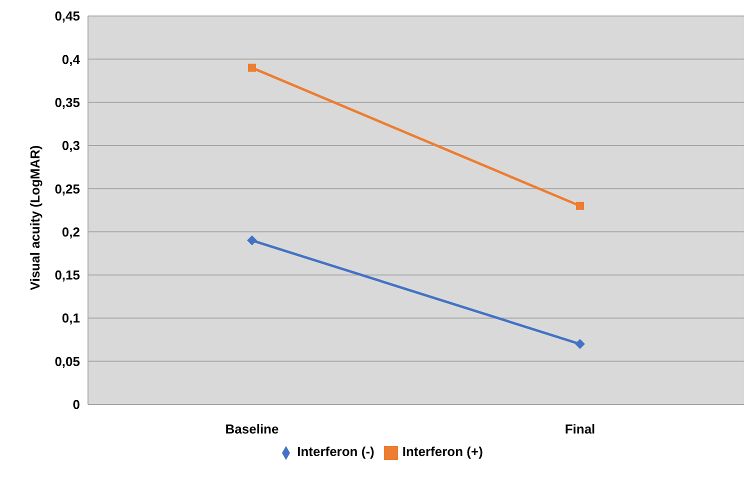 This screenshot has width=752, height=478. What do you see at coordinates (67, 16) in the screenshot?
I see `y-tick-label: 0,45` at bounding box center [67, 16].